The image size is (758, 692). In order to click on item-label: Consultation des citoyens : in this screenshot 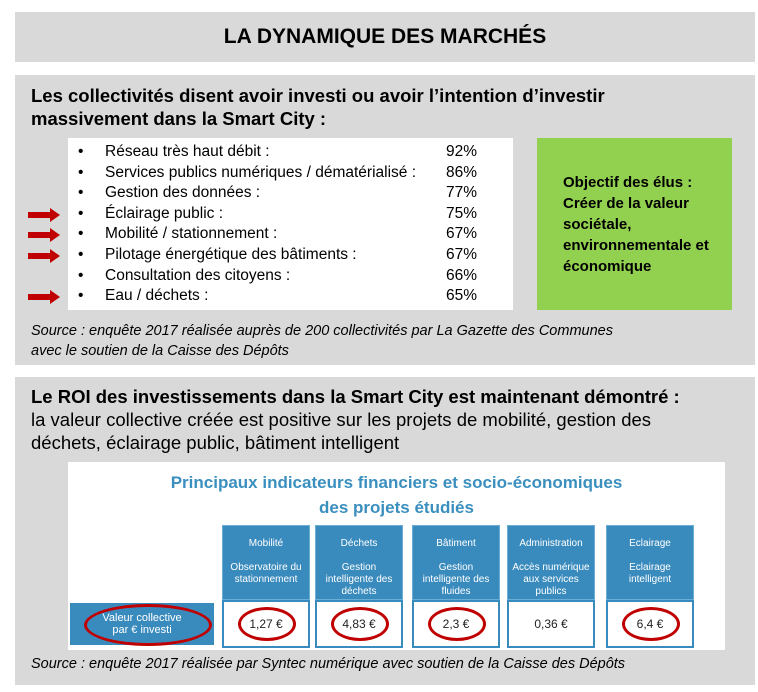, I will do `click(198, 275)`.